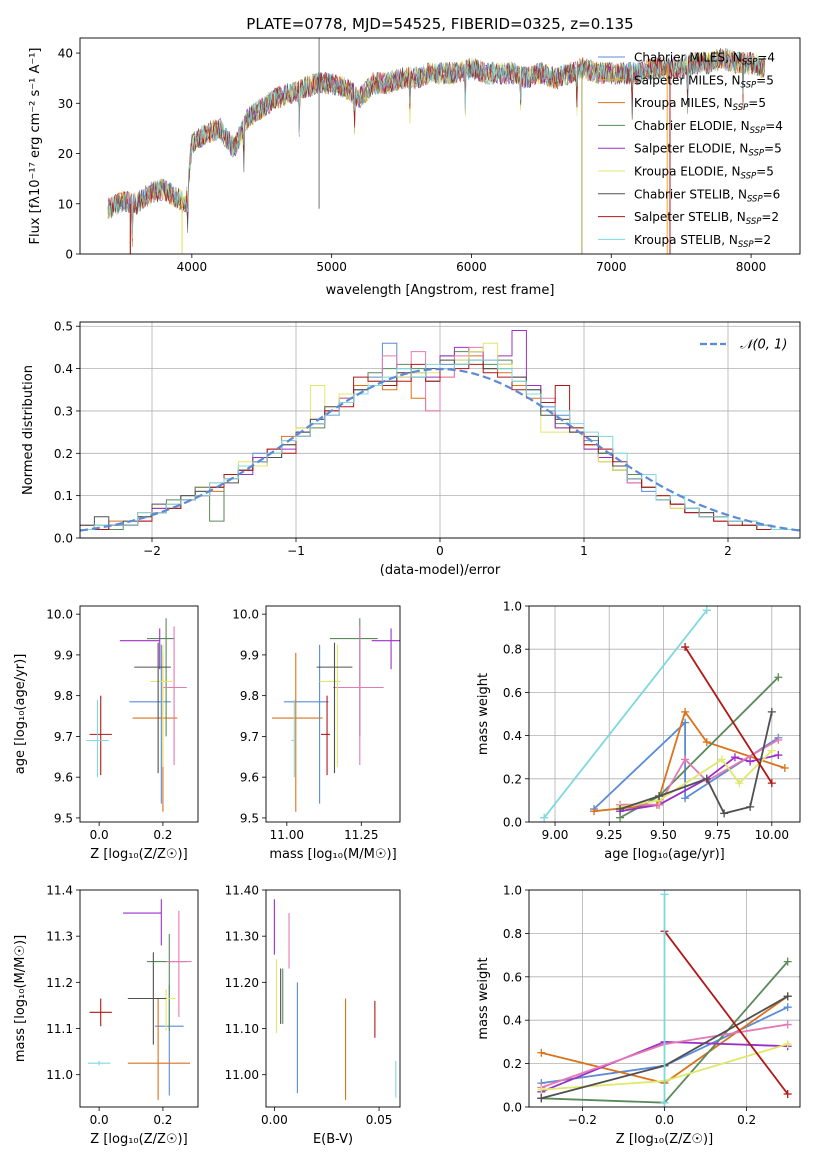  What do you see at coordinates (751, 267) in the screenshot?
I see `x-tick-label: 8000` at bounding box center [751, 267].